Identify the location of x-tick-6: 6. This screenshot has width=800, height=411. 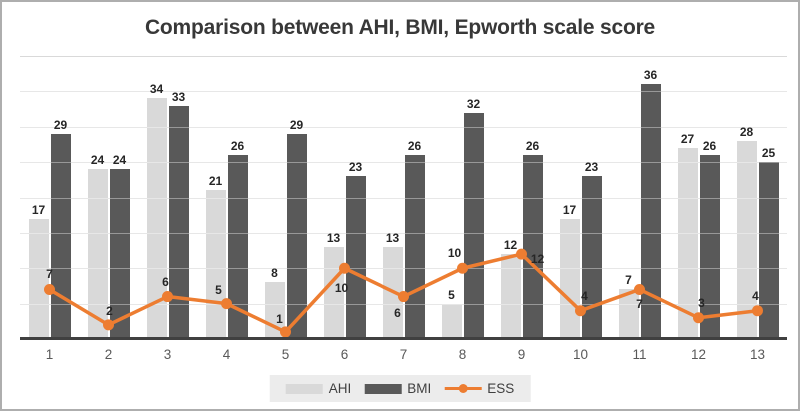
(344, 354).